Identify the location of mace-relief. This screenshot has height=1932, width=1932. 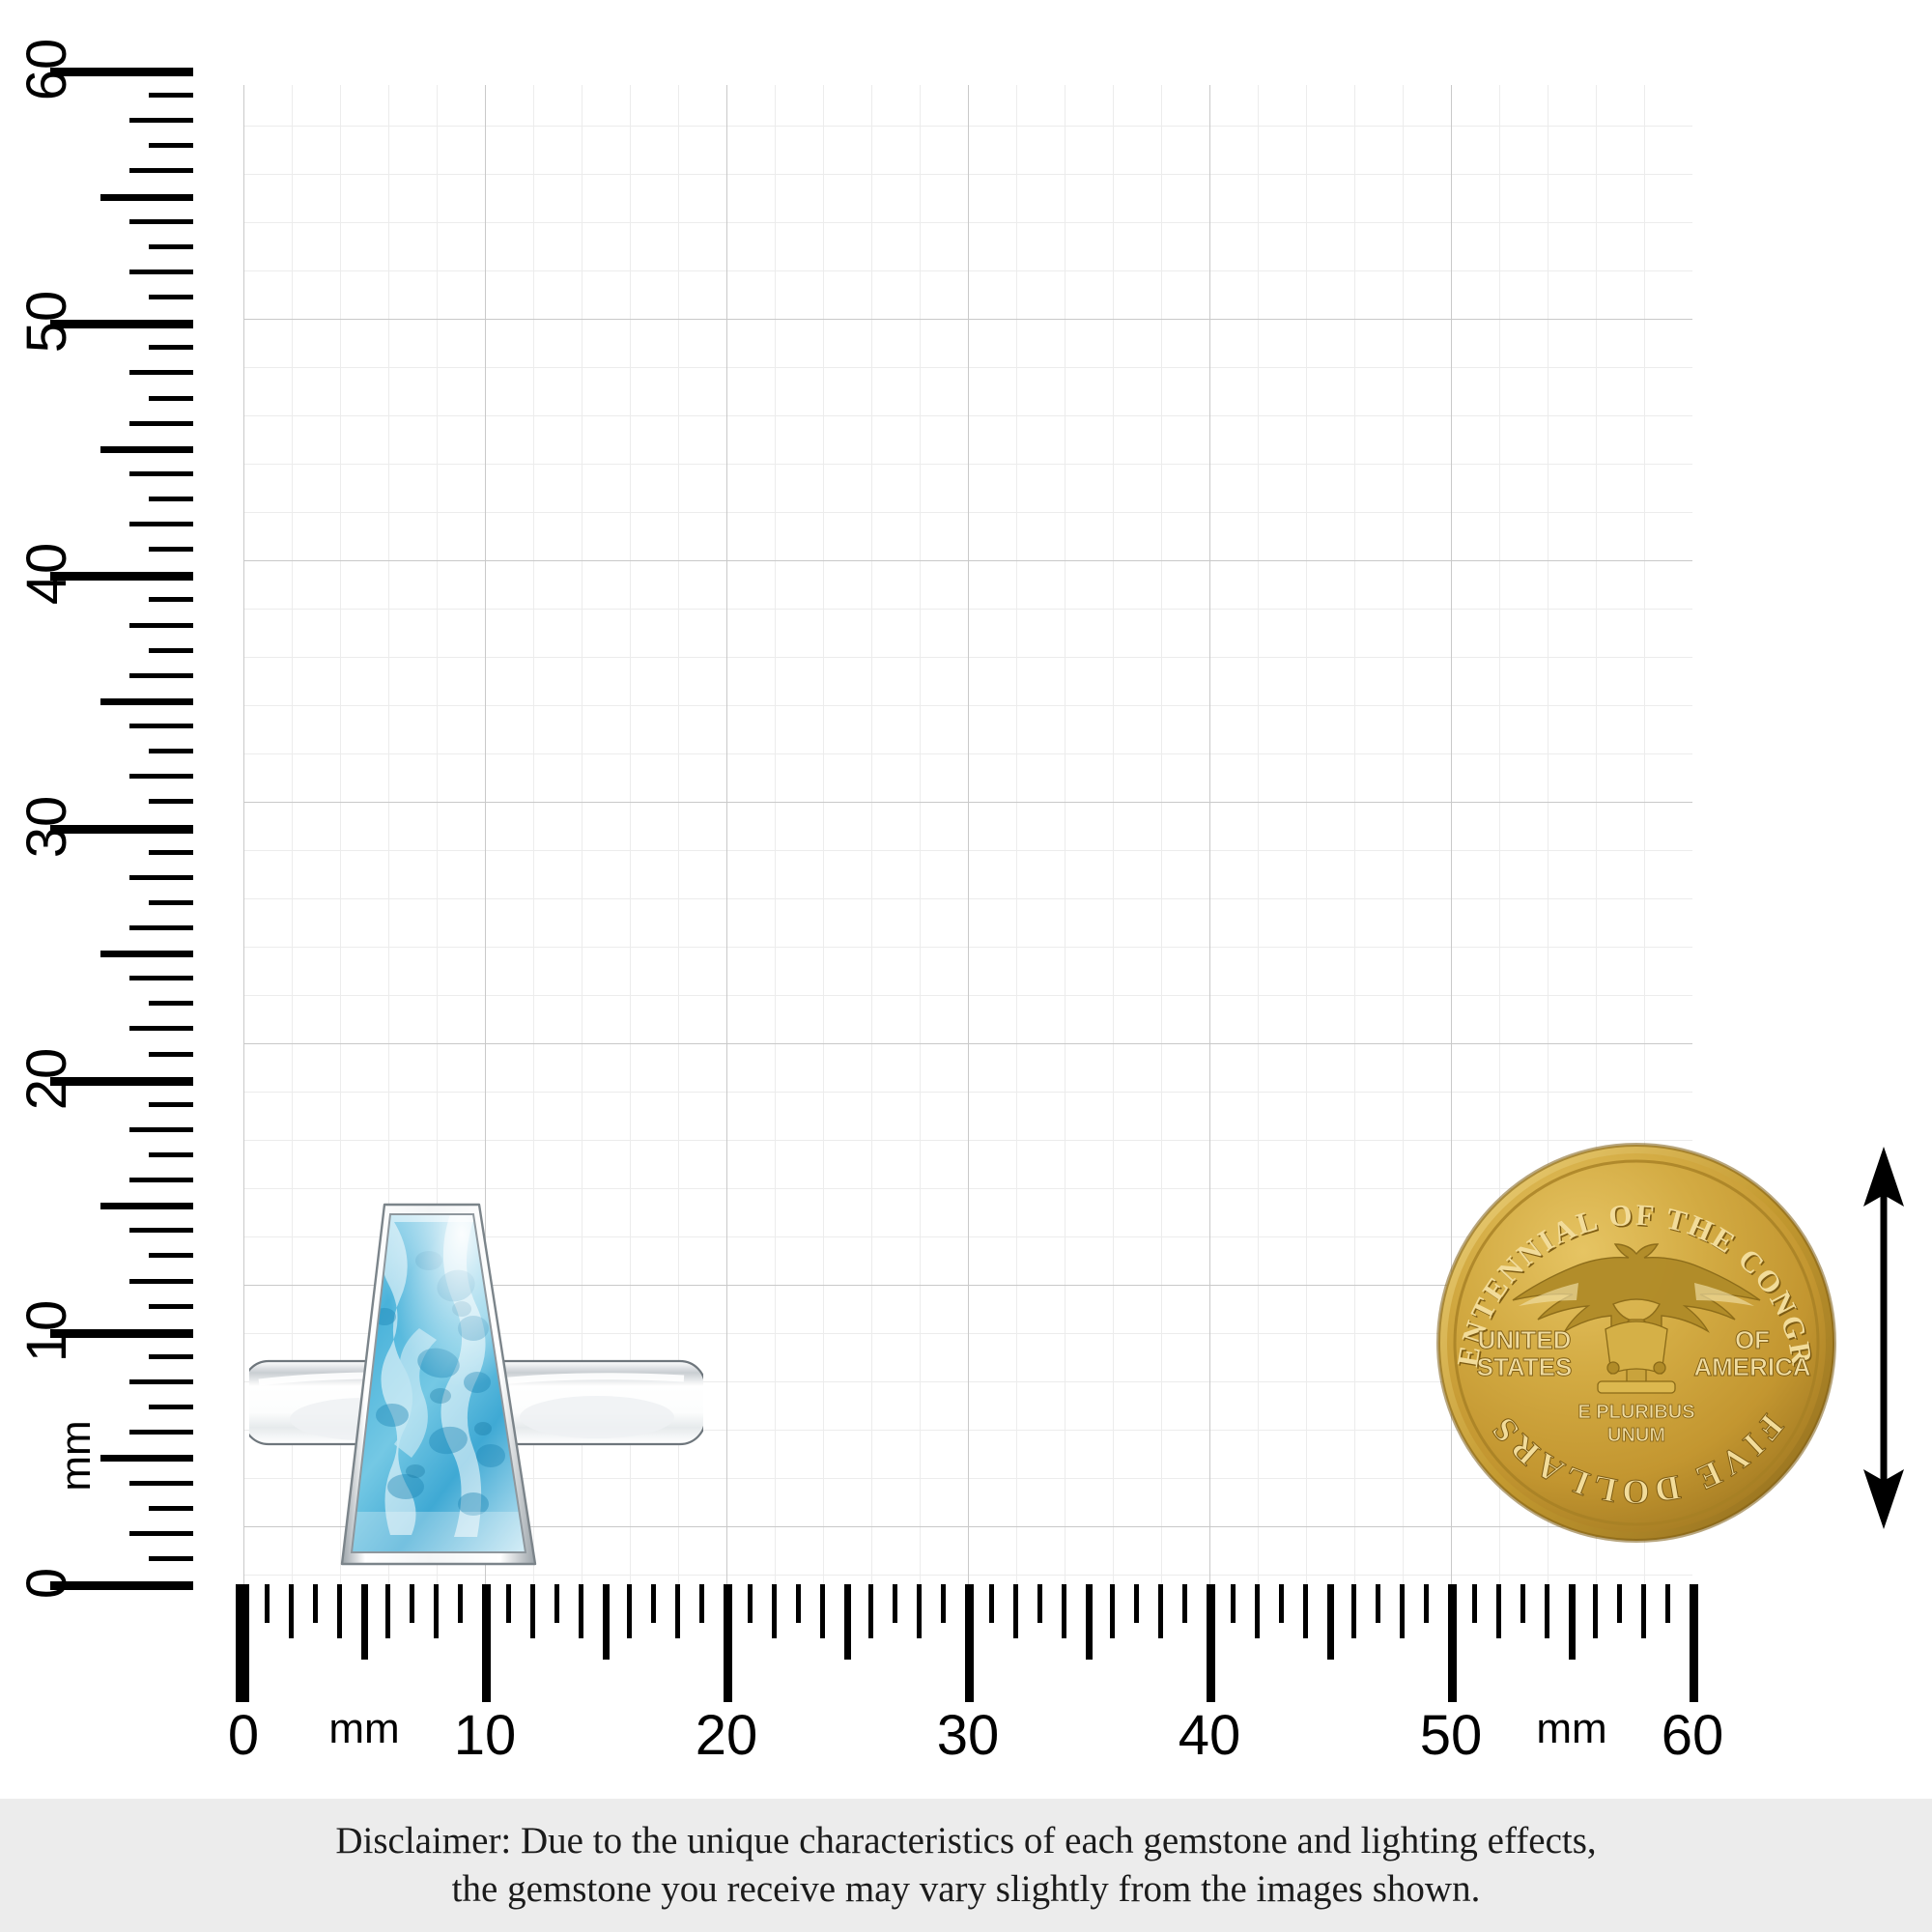
(1636, 1356).